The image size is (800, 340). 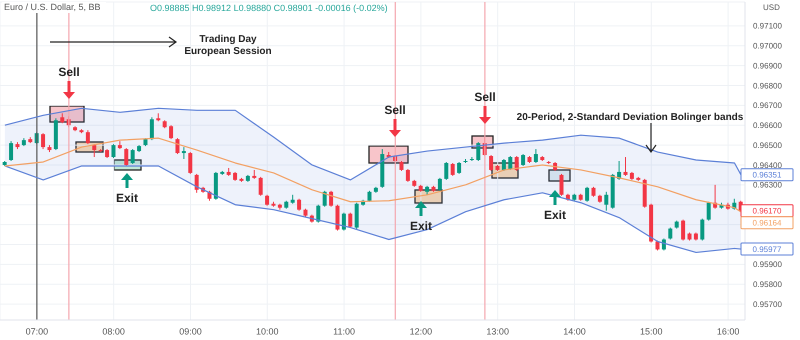 I want to click on y-tick-label: 0.96300, so click(x=767, y=185).